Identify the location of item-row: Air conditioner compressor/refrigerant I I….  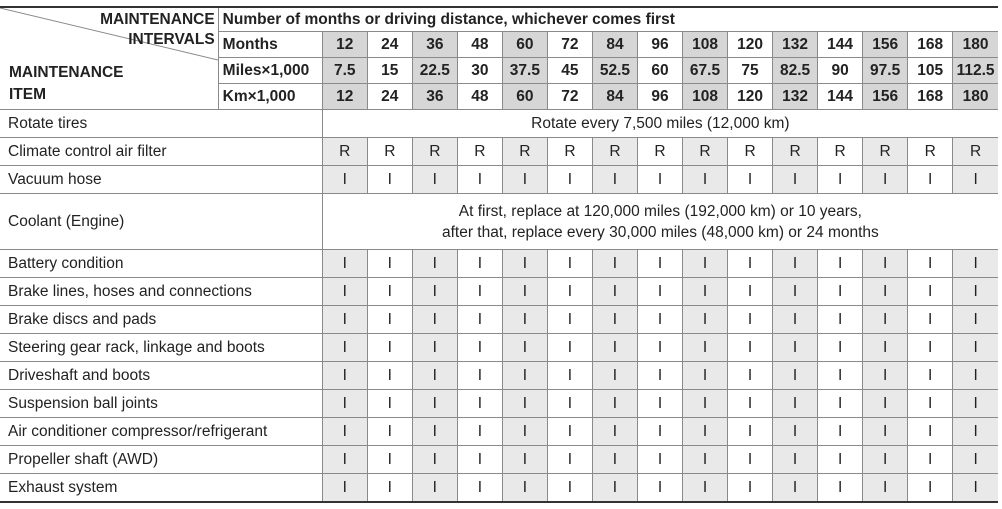
(499, 431).